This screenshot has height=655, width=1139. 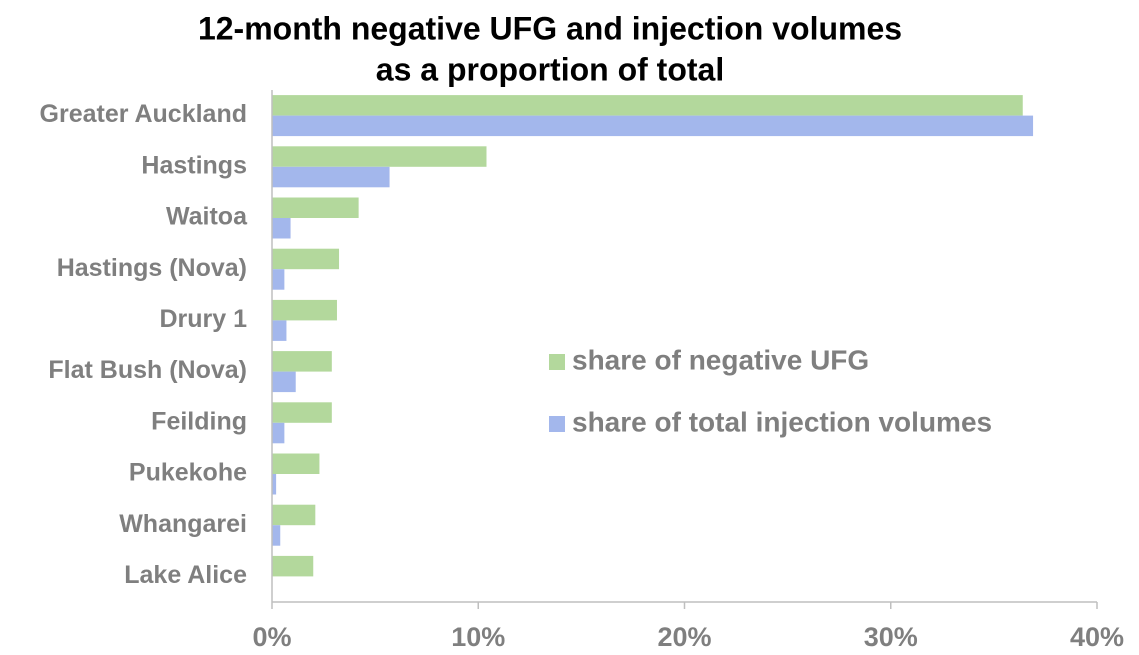 What do you see at coordinates (199, 421) in the screenshot?
I see `y-tick-label: Feilding` at bounding box center [199, 421].